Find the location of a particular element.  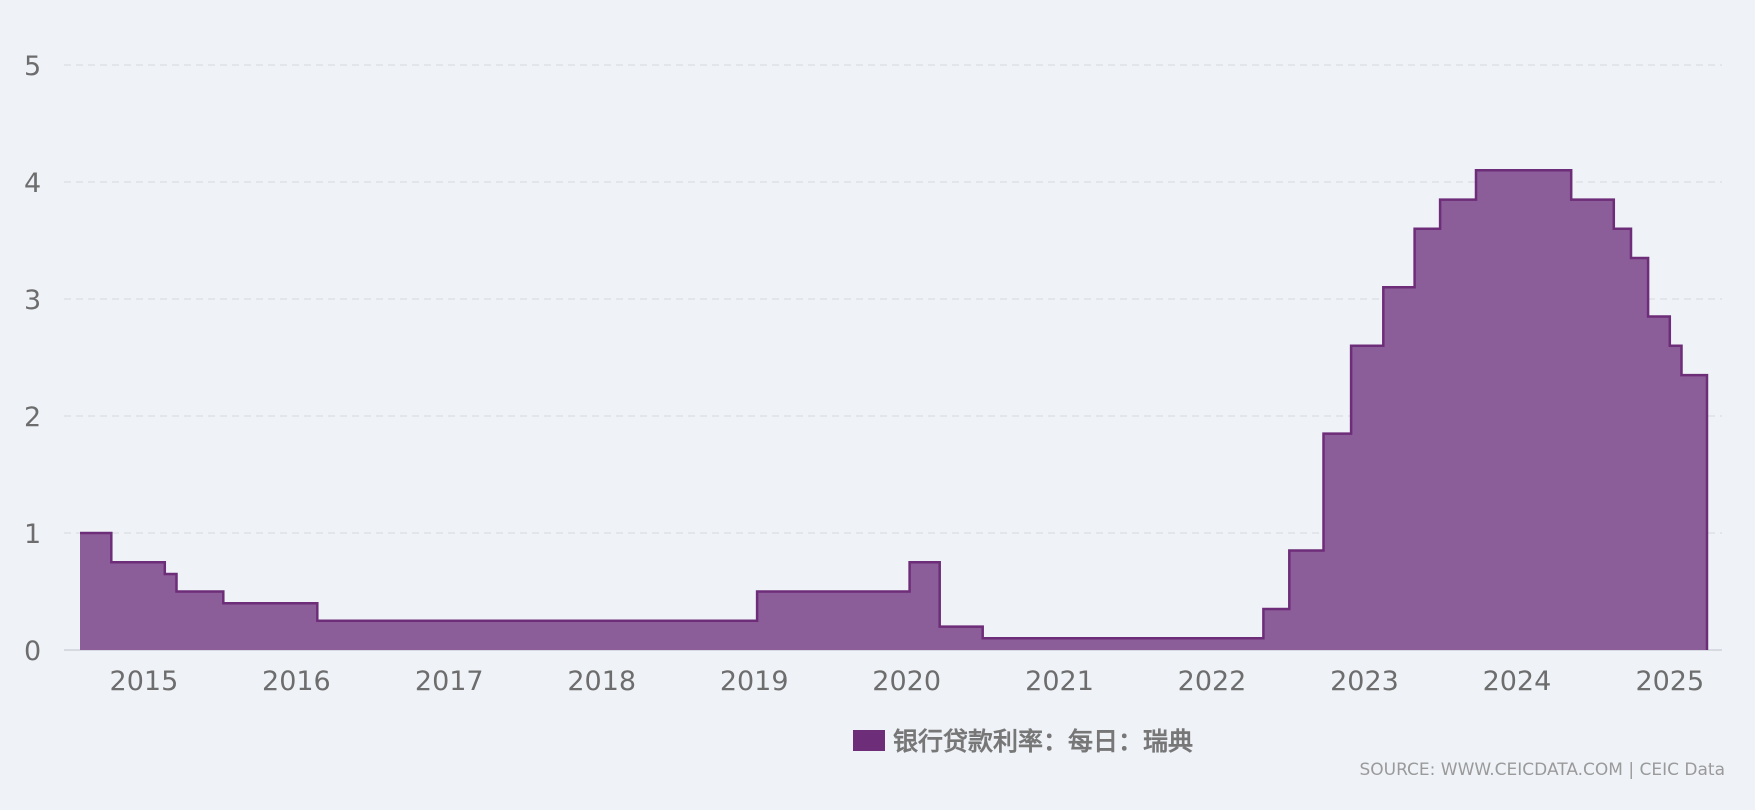

y-tick-label: 0 is located at coordinates (32, 651).